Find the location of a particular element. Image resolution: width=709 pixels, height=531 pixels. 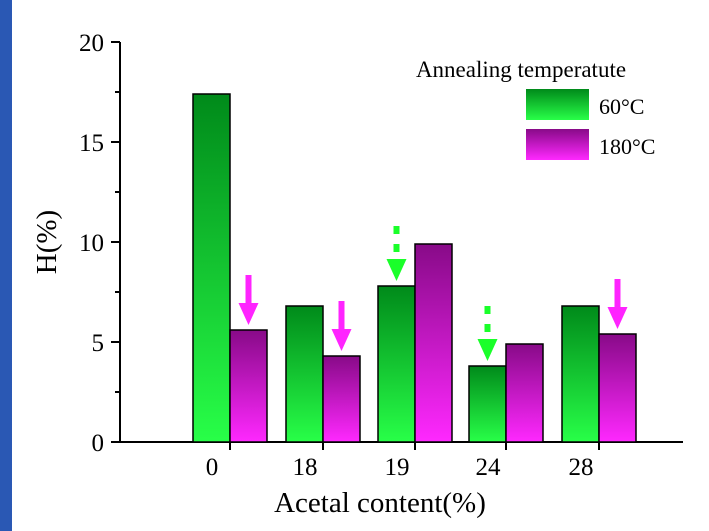

y-tick-label: 20 is located at coordinates (91, 43).